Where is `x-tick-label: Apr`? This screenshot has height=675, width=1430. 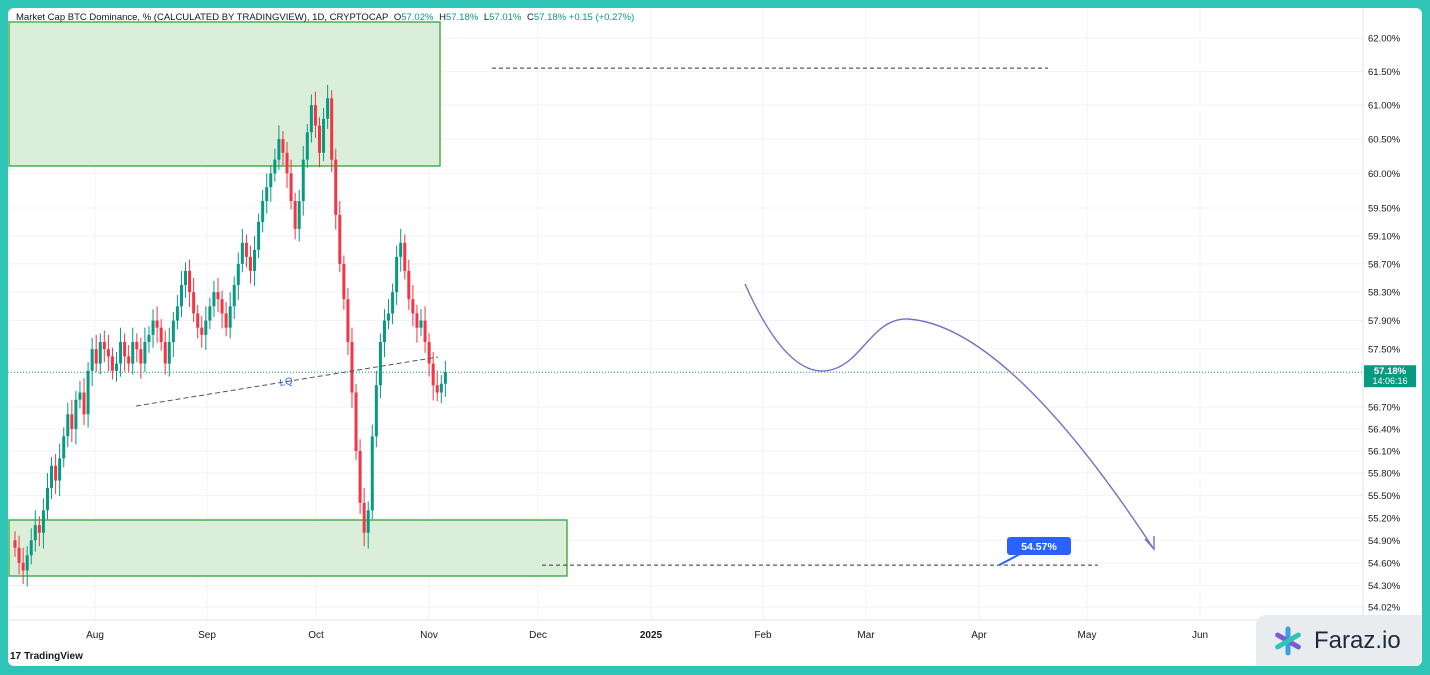 x-tick-label: Apr is located at coordinates (979, 635).